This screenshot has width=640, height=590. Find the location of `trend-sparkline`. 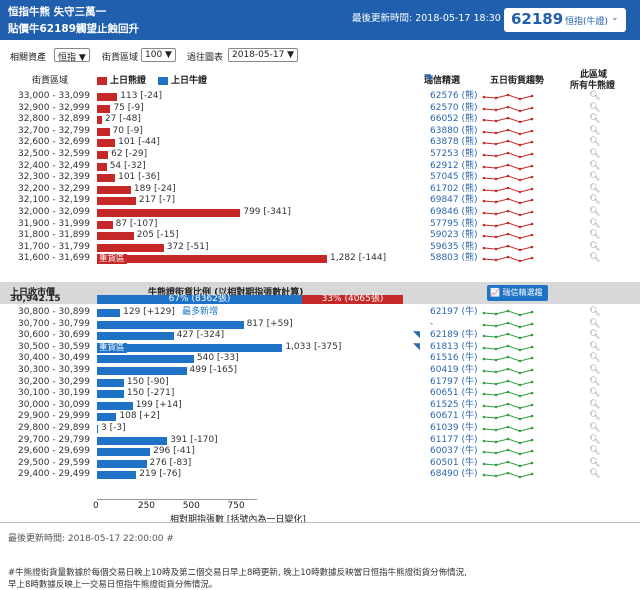

trend-sparkline is located at coordinates (508, 475).